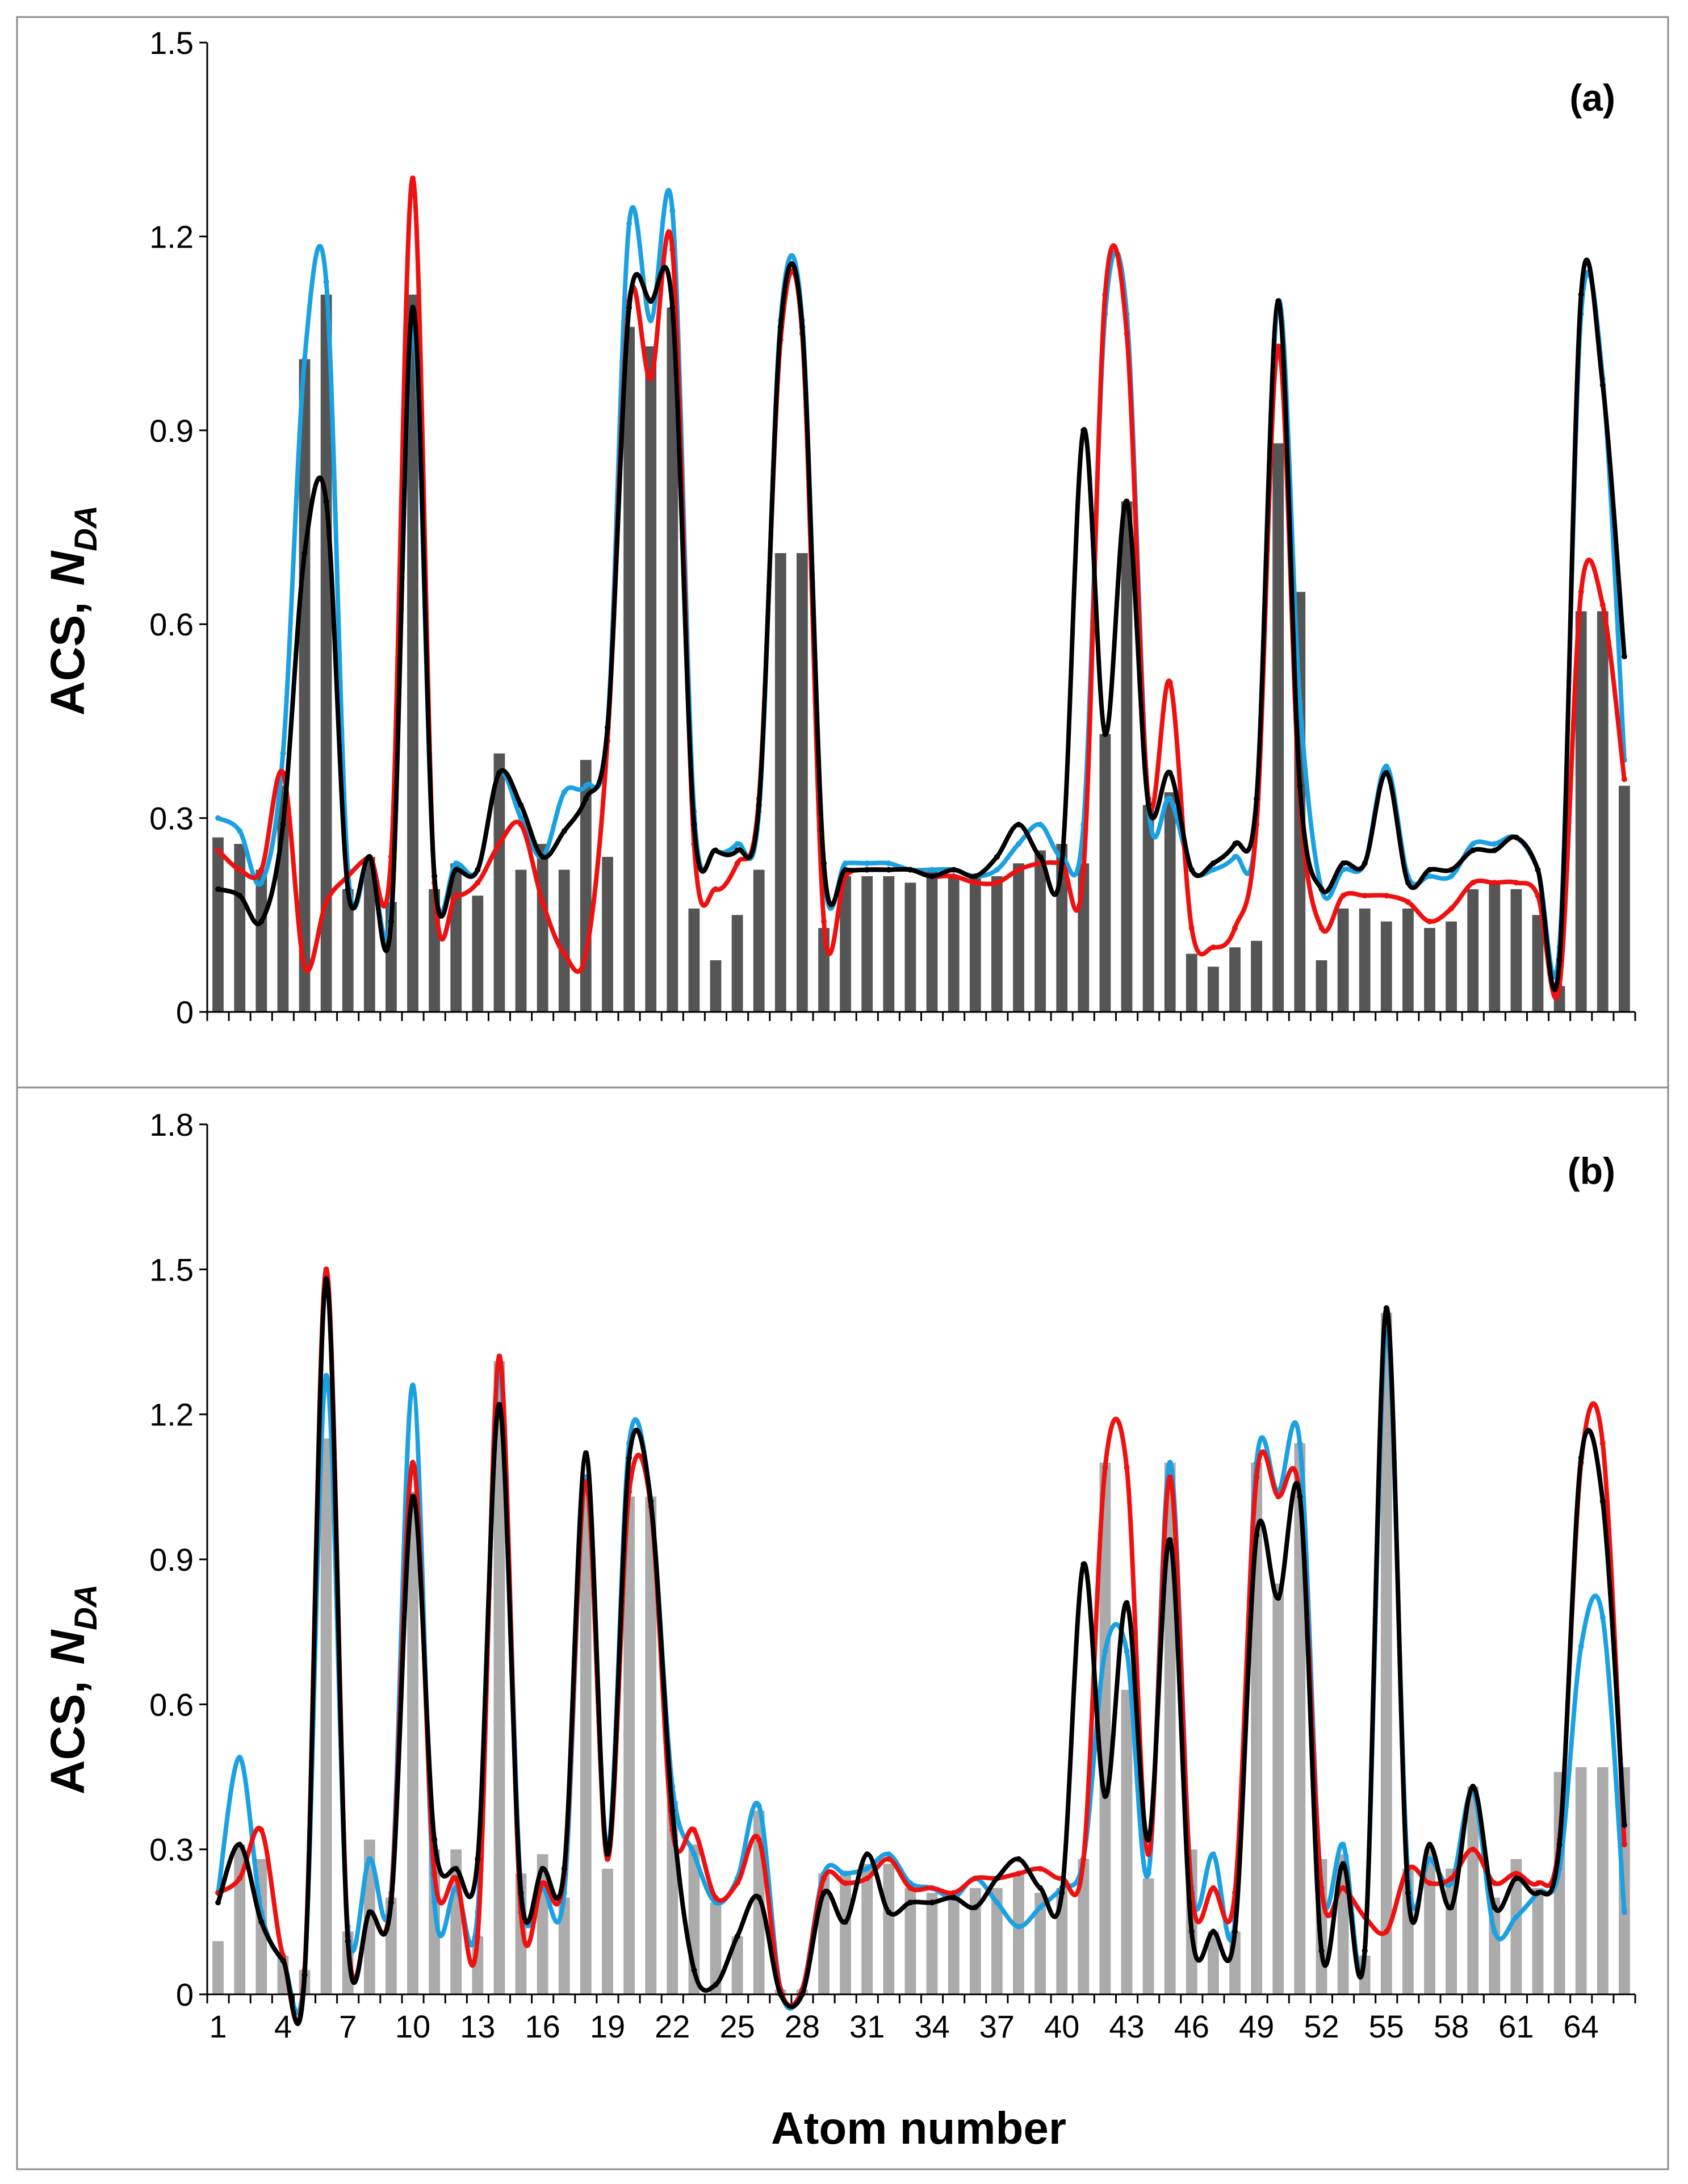 The width and height of the screenshot is (1688, 2184). Describe the element at coordinates (171, 819) in the screenshot. I see `y-tick-label: 0.3` at that location.